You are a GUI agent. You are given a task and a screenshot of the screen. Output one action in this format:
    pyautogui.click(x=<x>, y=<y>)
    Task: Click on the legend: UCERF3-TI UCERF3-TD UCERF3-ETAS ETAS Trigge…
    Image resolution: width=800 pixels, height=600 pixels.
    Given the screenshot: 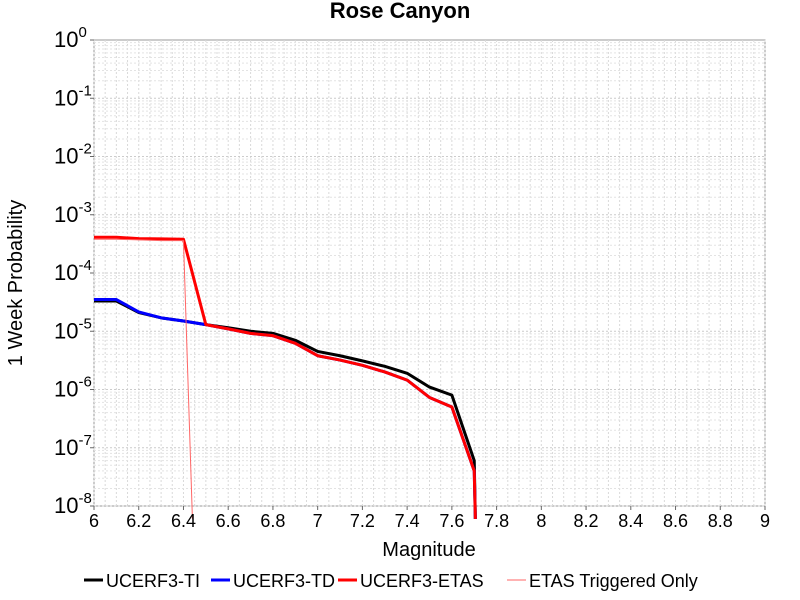 What is the action you would take?
    pyautogui.click(x=391, y=581)
    